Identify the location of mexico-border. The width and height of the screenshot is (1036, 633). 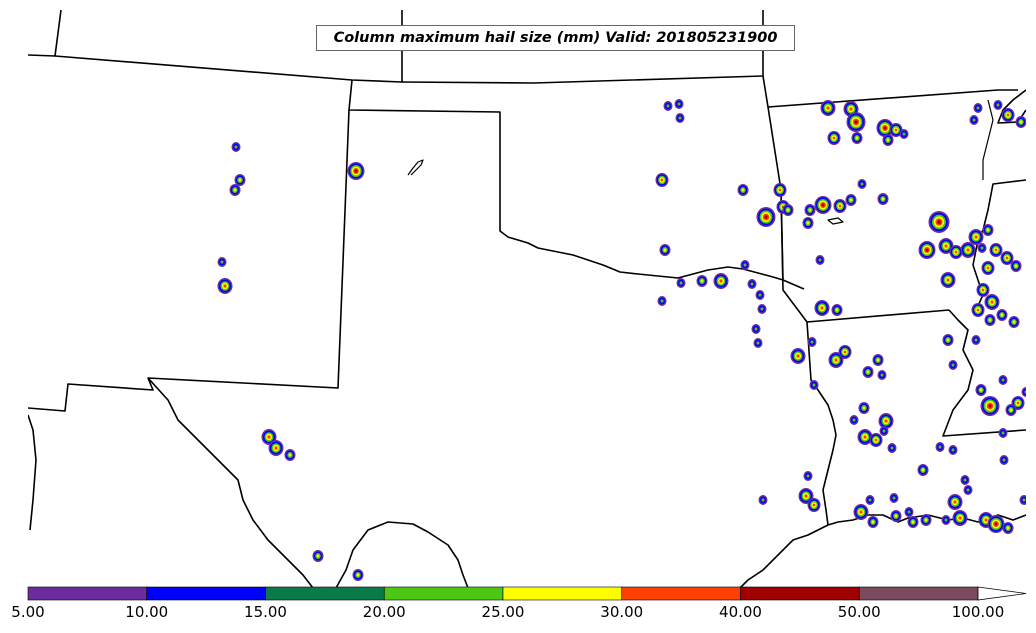
(32, 472).